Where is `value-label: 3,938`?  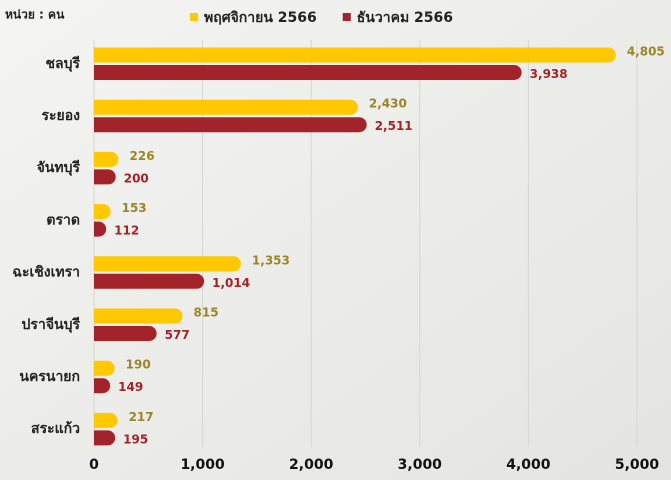
value-label: 3,938 is located at coordinates (549, 74).